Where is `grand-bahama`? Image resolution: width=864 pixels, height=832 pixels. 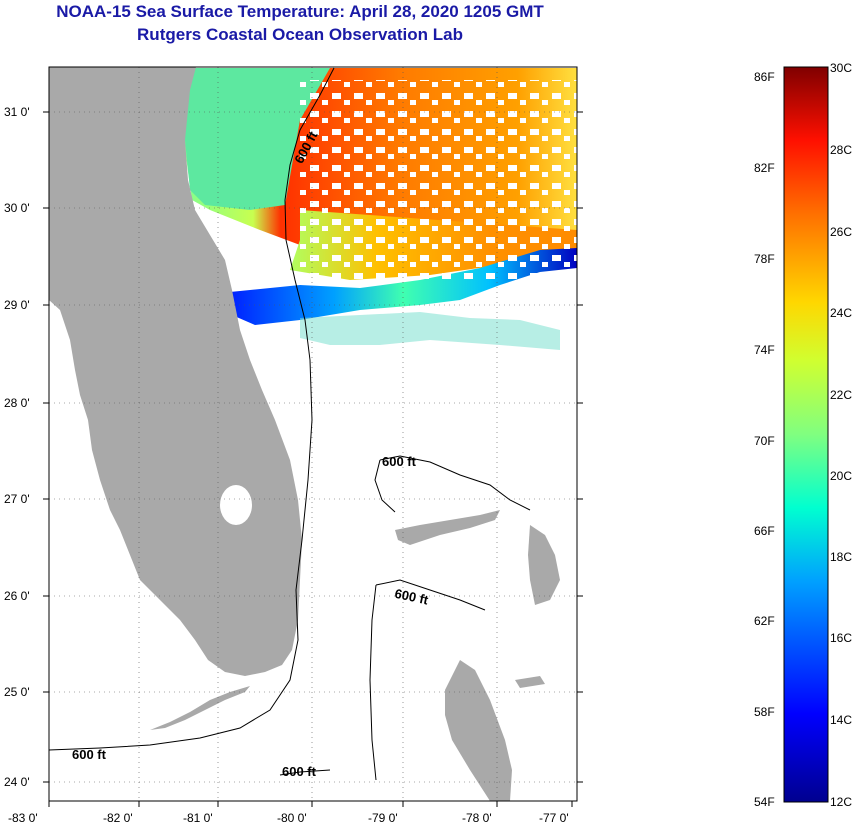
grand-bahama is located at coordinates (447, 527).